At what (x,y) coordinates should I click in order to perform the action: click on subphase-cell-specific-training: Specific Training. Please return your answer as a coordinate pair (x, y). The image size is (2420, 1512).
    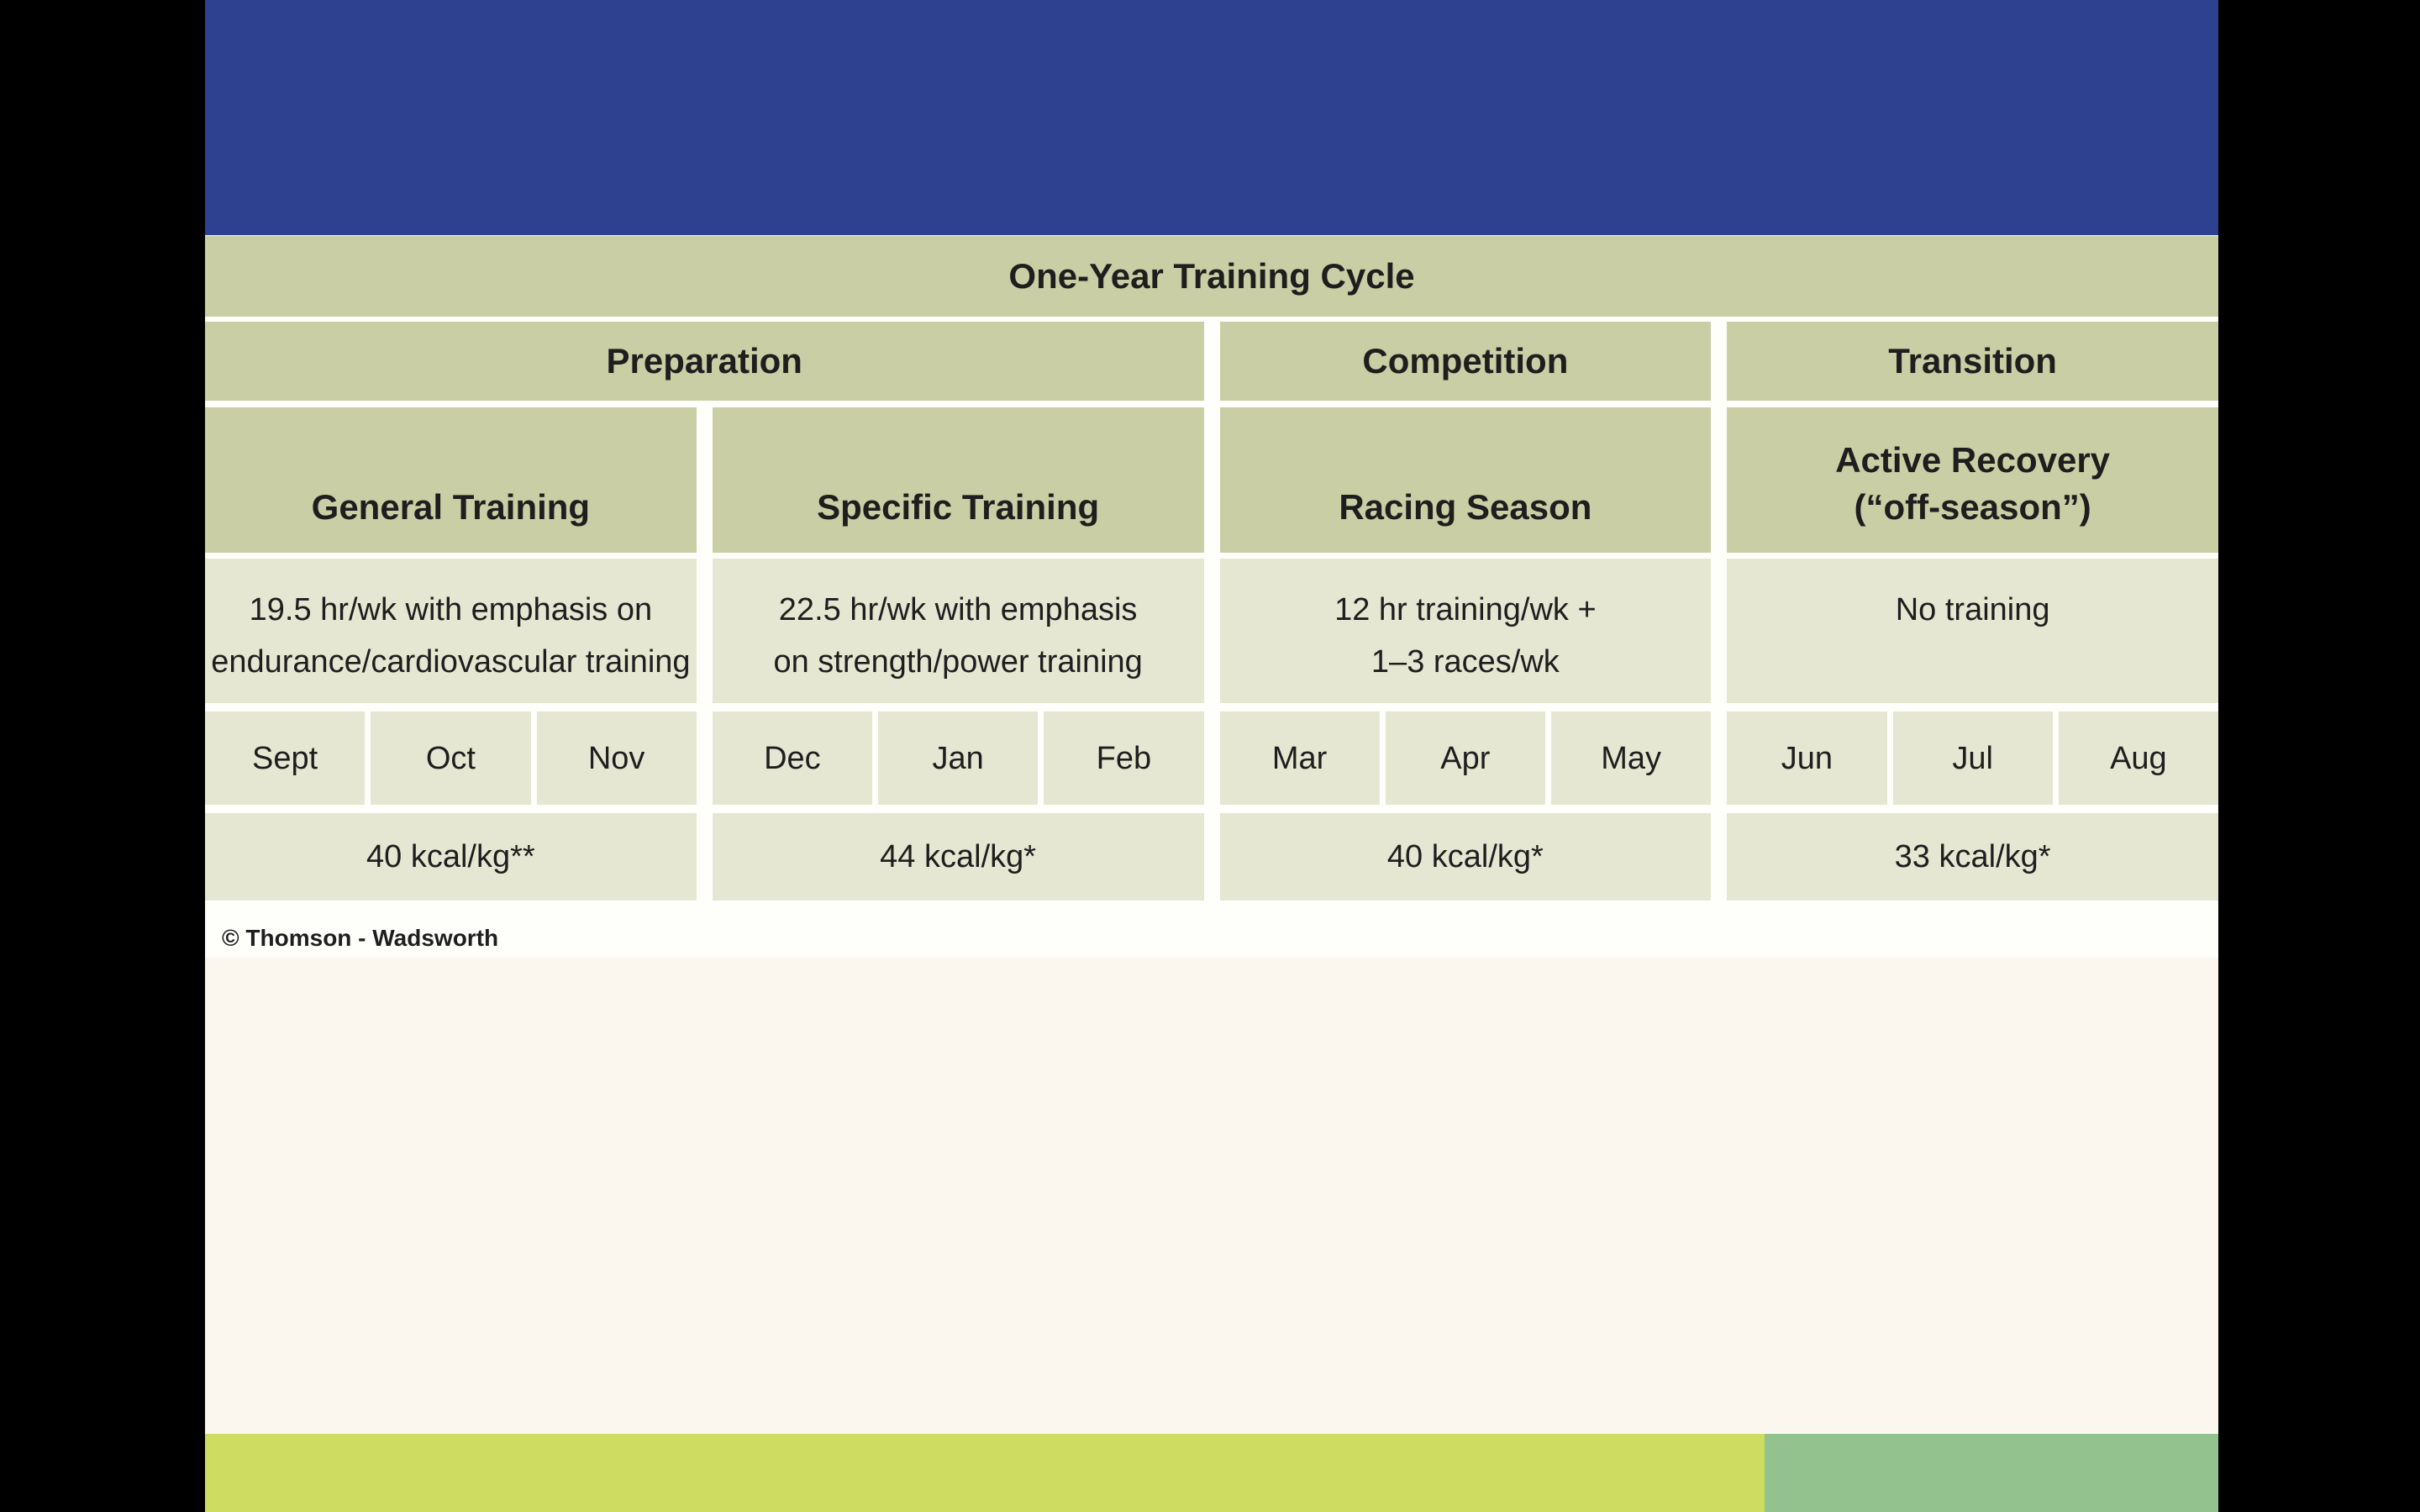
    Looking at the image, I should click on (958, 480).